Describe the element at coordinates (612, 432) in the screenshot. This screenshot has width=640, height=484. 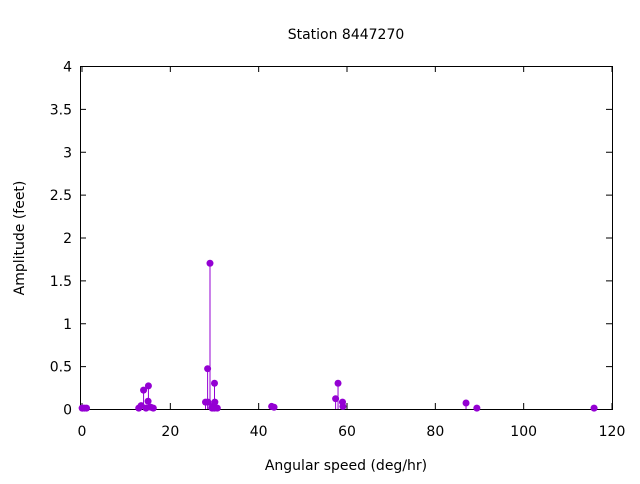
I see `x-tick-label: 120` at that location.